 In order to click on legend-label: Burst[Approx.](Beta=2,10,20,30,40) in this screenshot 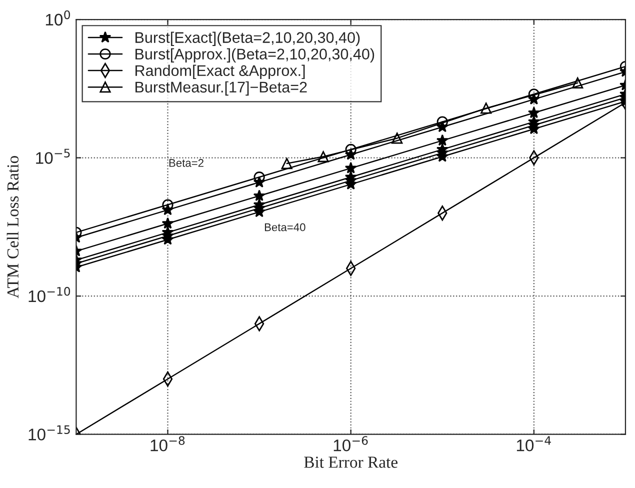, I will do `click(255, 55)`.